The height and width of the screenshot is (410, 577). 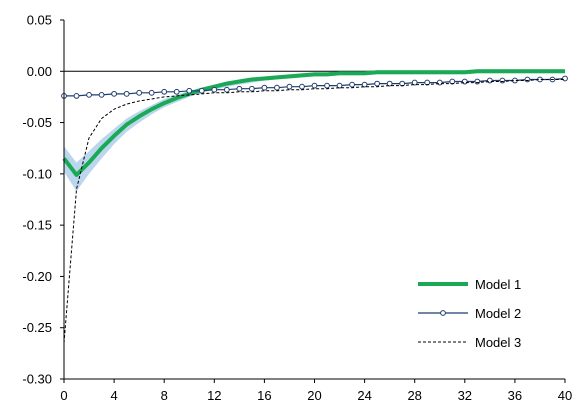 I want to click on y-tick-label: 0.05, so click(x=39, y=20).